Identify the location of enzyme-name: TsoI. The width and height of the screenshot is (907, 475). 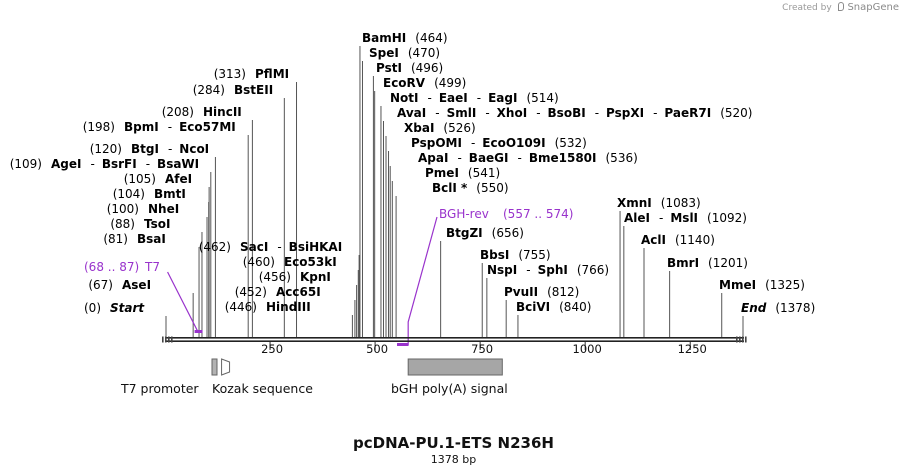
(157, 224).